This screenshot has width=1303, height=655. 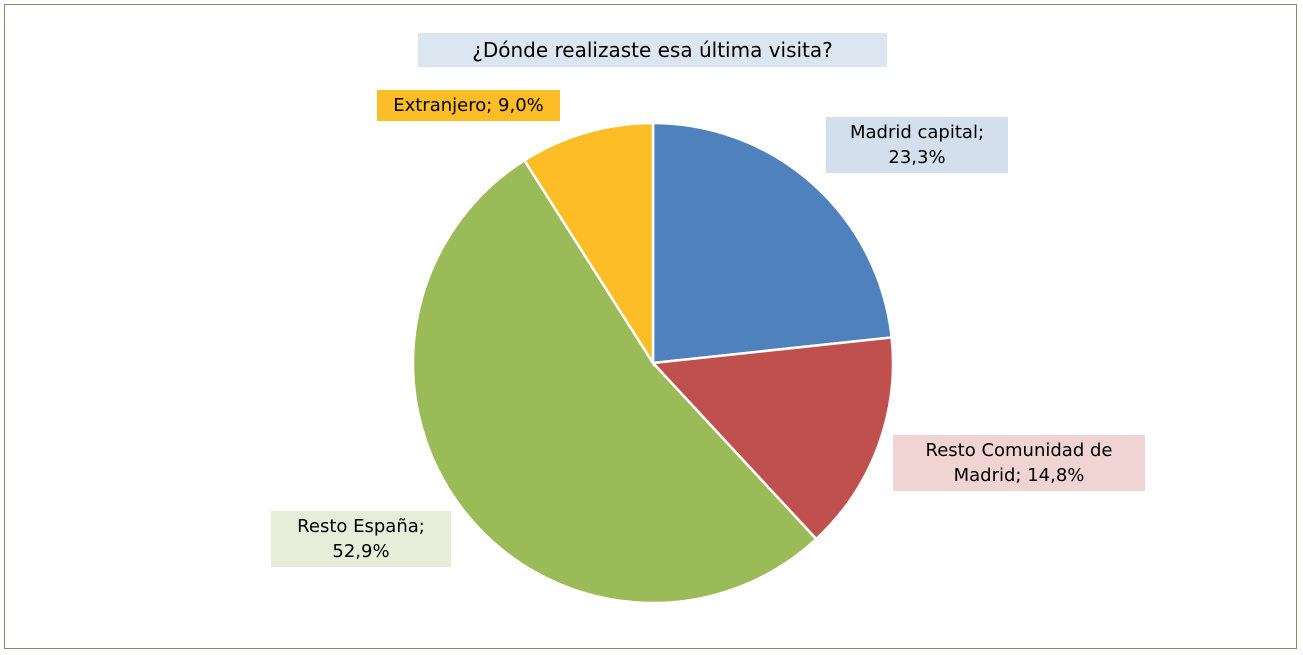 I want to click on data-label: Resto Comunidad de Madrid; 14,8%, so click(x=1019, y=463).